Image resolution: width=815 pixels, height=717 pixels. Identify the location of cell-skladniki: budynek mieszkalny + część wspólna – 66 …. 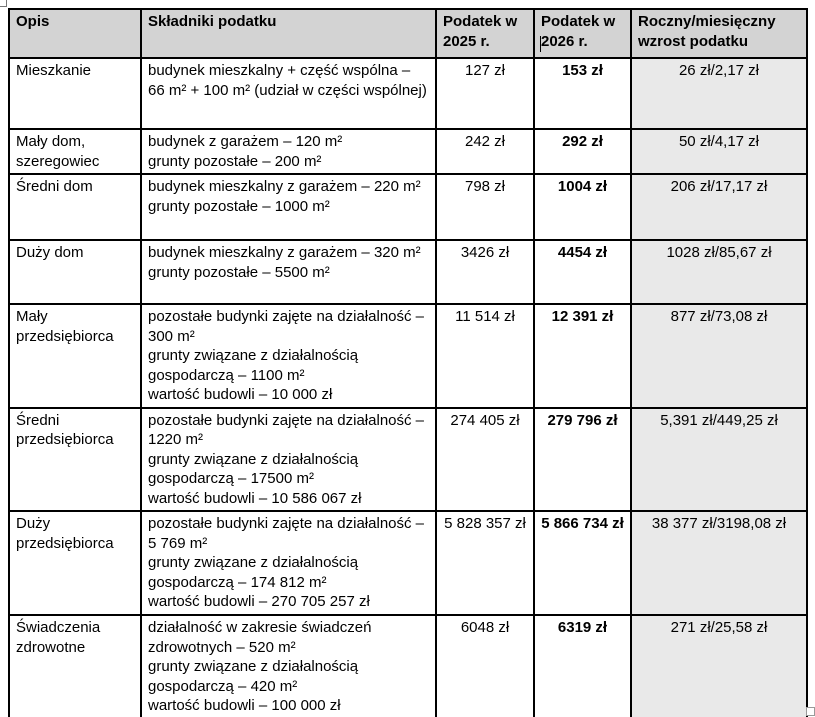
(288, 93).